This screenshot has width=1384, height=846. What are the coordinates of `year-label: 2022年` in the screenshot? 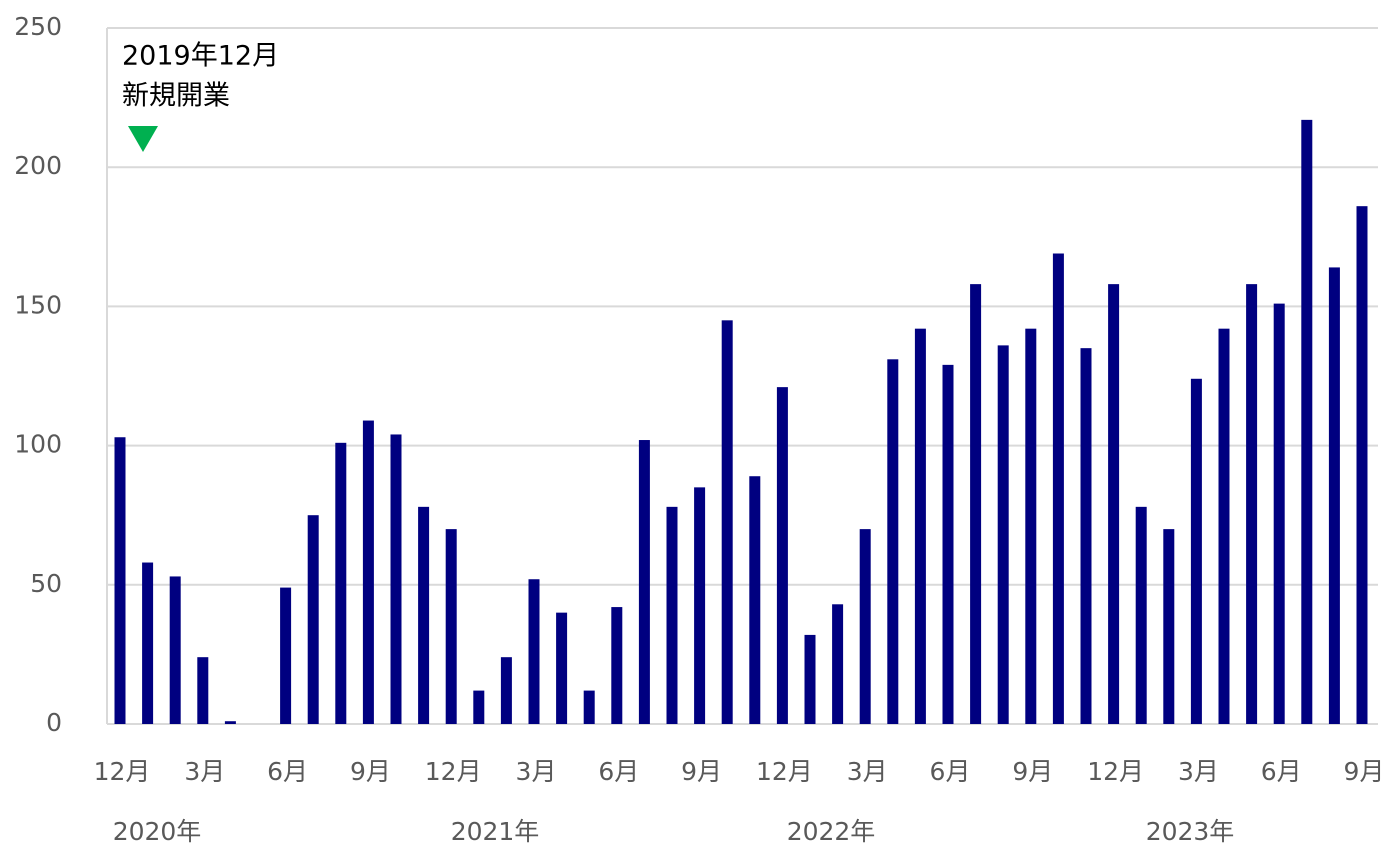 It's located at (831, 831).